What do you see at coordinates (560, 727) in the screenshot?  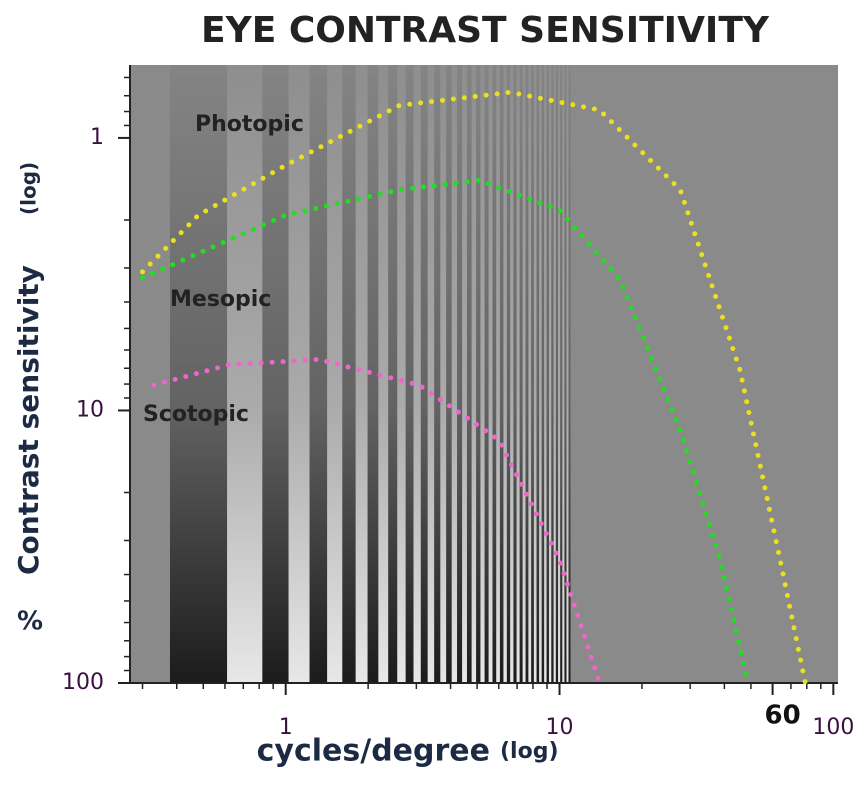 I see `x-tick-label: 10` at bounding box center [560, 727].